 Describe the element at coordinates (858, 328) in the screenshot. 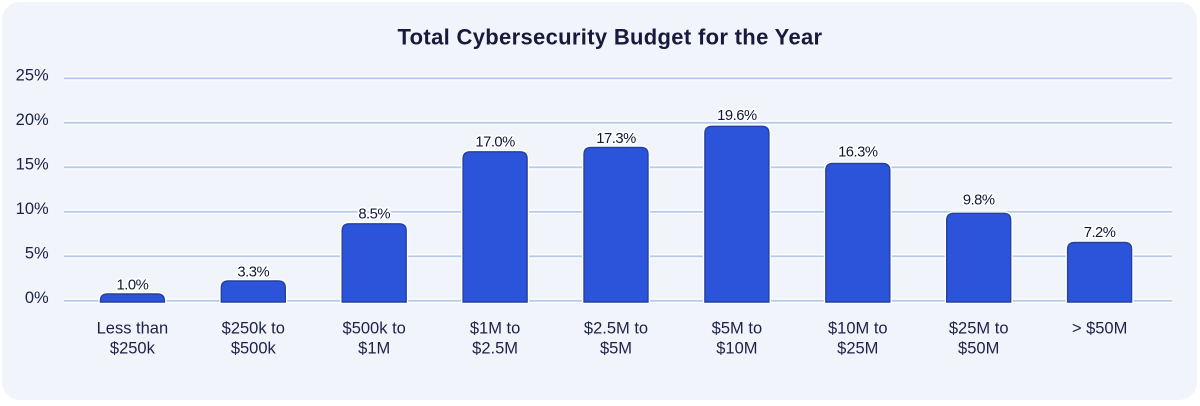

I see `svg-text: $10M to` at that location.